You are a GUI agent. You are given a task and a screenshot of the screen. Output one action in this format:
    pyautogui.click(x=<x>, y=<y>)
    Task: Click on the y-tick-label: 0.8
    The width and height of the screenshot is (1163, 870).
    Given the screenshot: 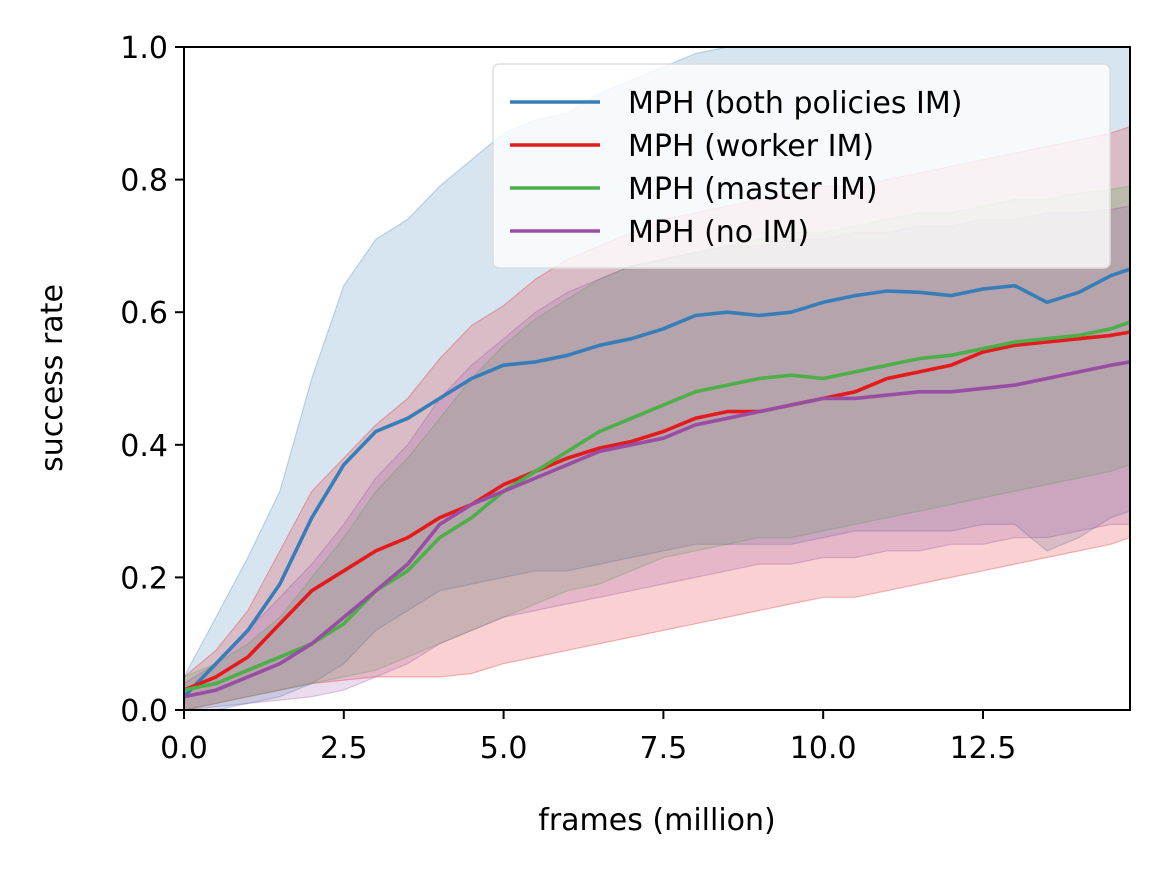 What is the action you would take?
    pyautogui.click(x=144, y=181)
    